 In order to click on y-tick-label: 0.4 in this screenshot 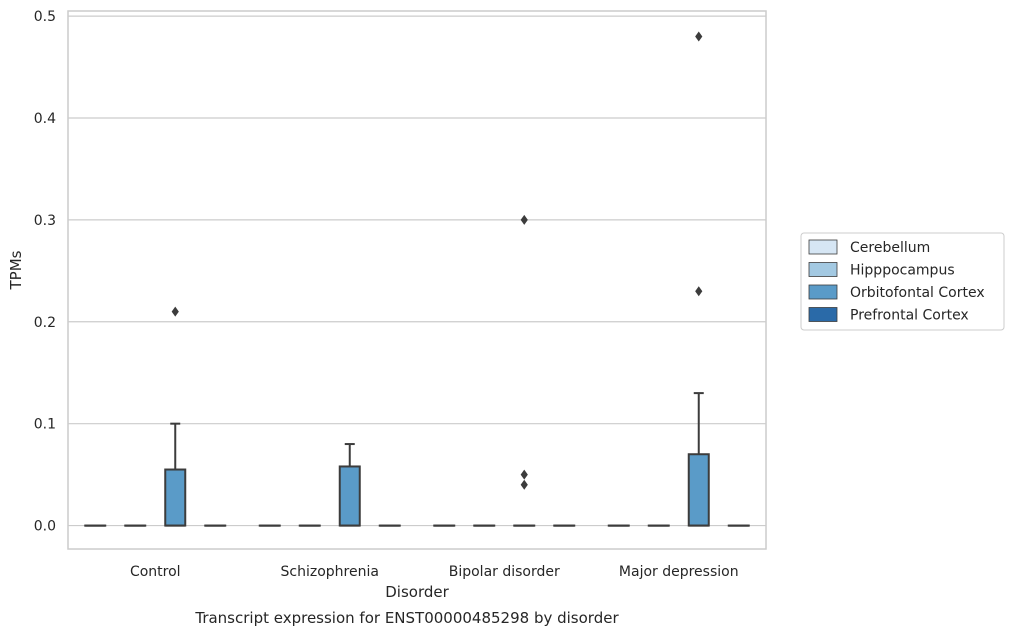, I will do `click(45, 119)`.